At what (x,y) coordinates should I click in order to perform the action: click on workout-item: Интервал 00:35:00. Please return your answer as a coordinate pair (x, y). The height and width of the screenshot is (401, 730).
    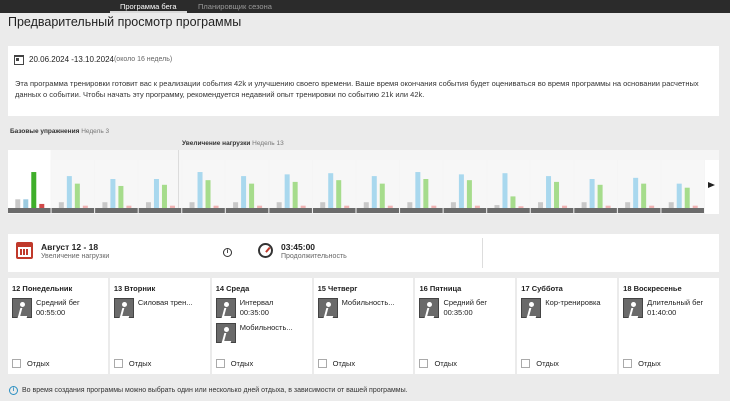
    Looking at the image, I should click on (244, 308).